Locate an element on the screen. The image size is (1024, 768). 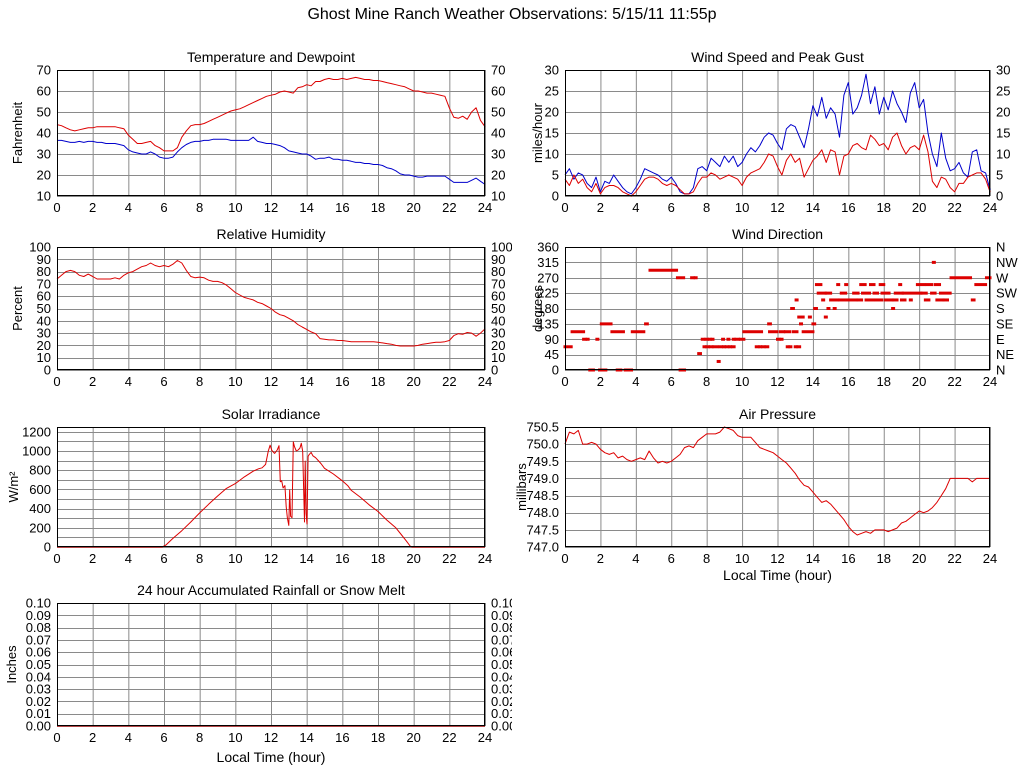
y-axis-title: Fahrenheit is located at coordinates (17, 133).